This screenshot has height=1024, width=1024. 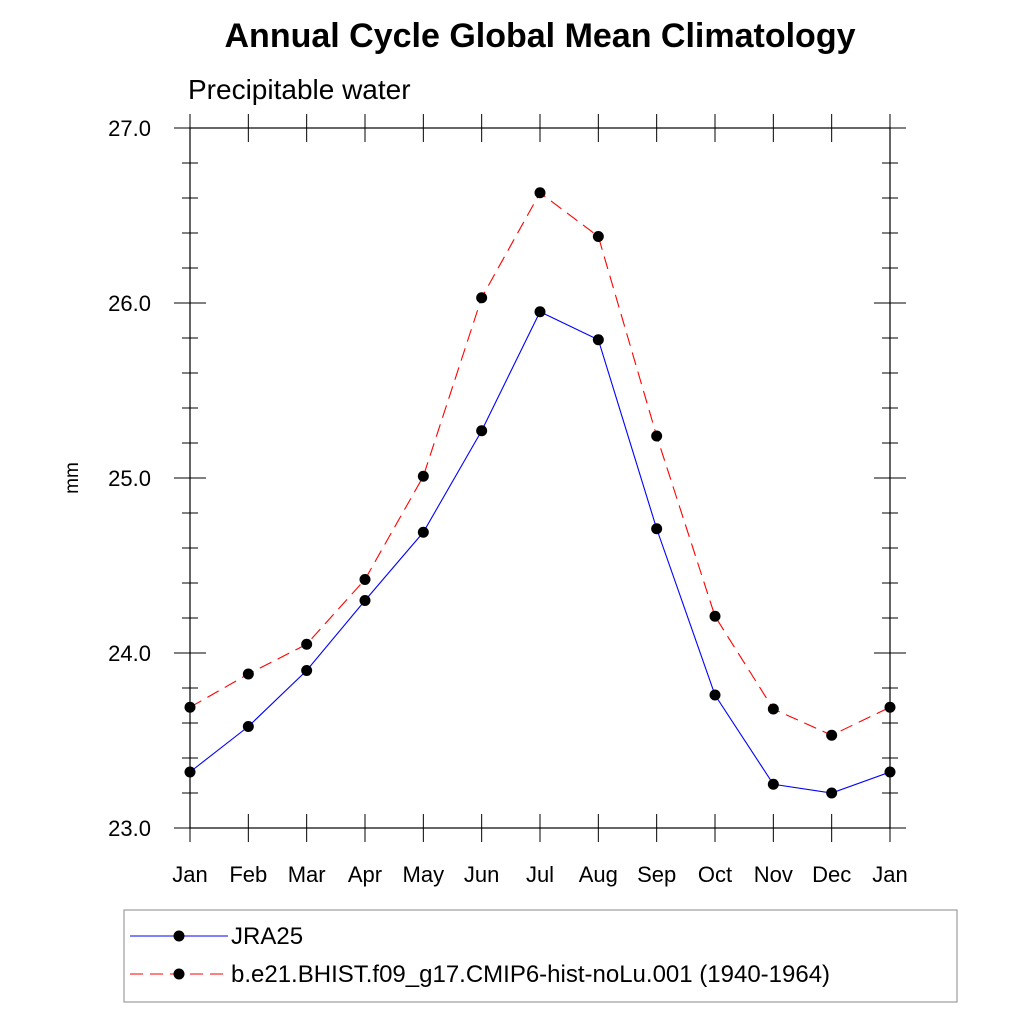 I want to click on y-tick-label: 24.0, so click(x=129, y=653).